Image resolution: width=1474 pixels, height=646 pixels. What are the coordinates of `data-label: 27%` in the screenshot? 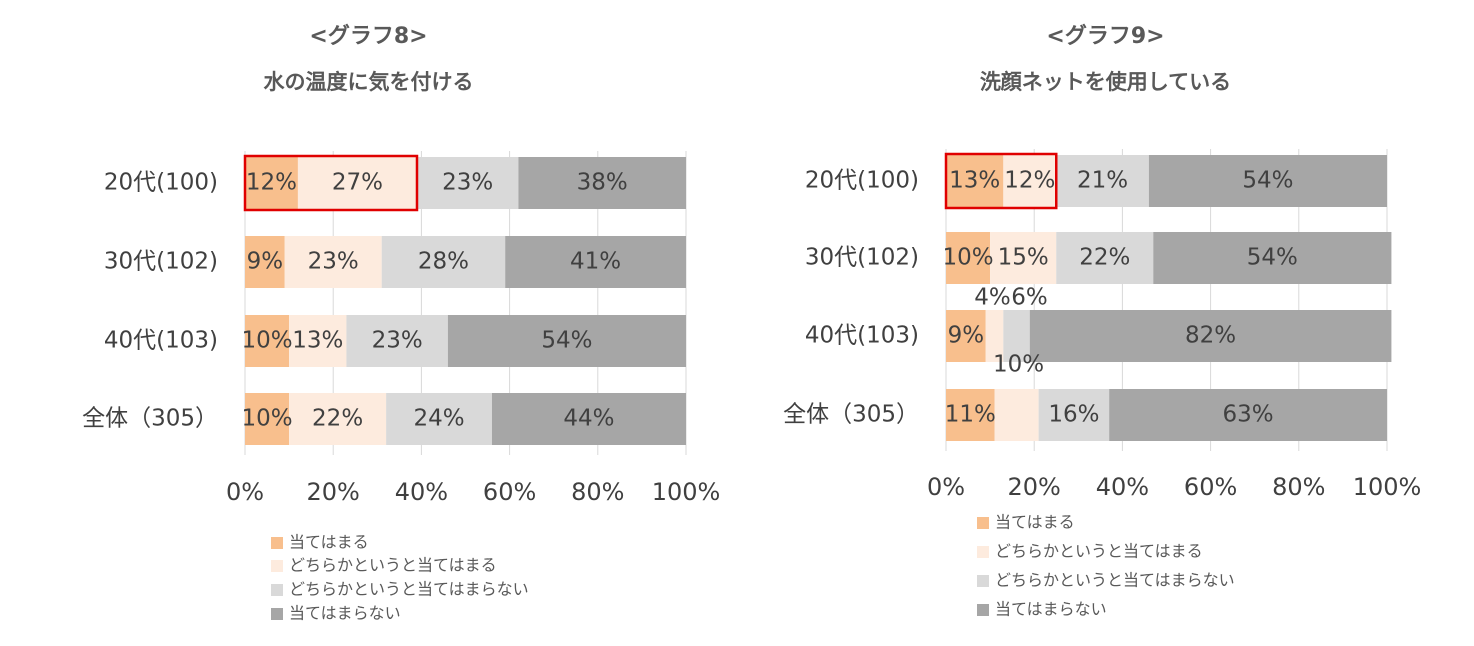 It's located at (357, 183).